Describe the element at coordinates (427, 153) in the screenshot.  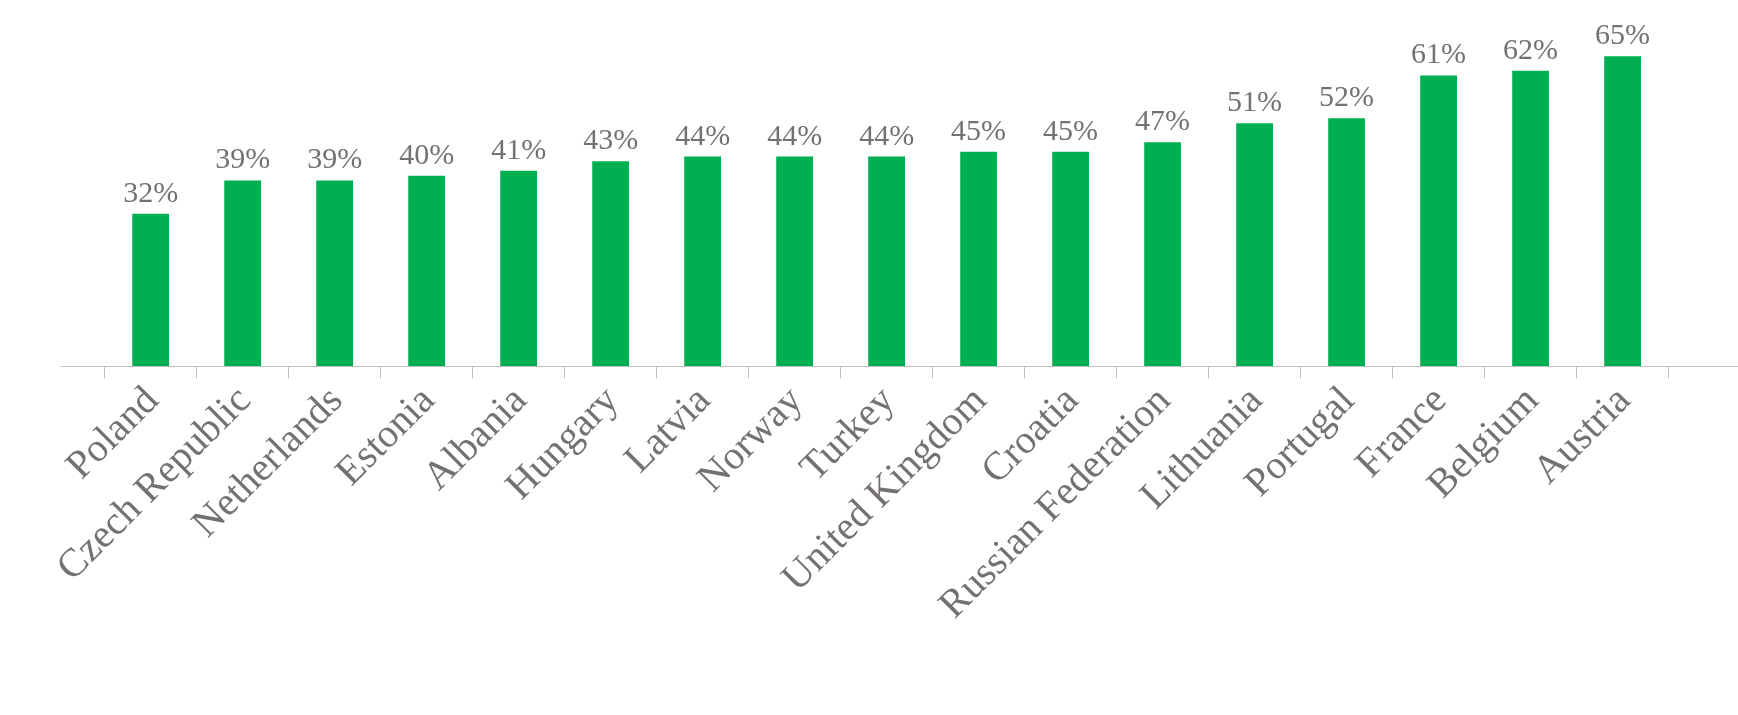
I see `data-label: 40%` at that location.